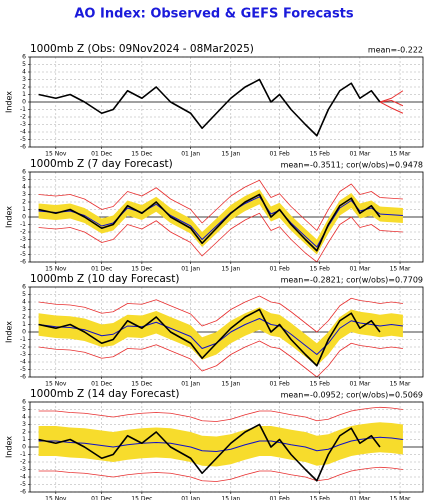  I want to click on panel-stats: mean=-0.2821; cor(w/obs)=0.7709, so click(352, 280).